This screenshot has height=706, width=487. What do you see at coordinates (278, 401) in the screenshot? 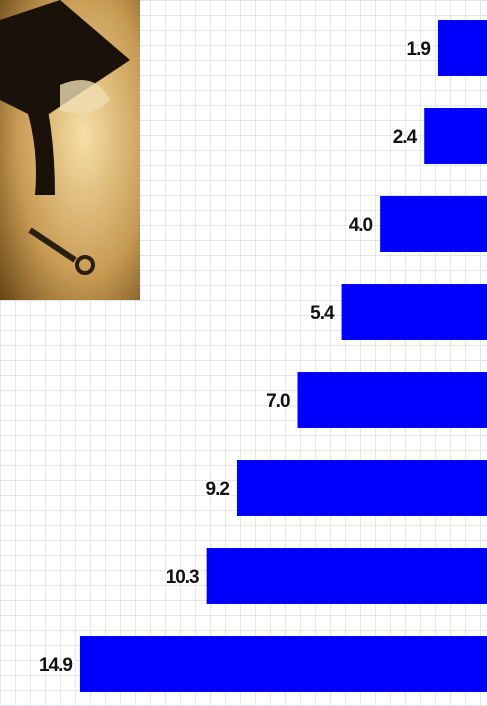
I see `value-label: 7.0` at bounding box center [278, 401].